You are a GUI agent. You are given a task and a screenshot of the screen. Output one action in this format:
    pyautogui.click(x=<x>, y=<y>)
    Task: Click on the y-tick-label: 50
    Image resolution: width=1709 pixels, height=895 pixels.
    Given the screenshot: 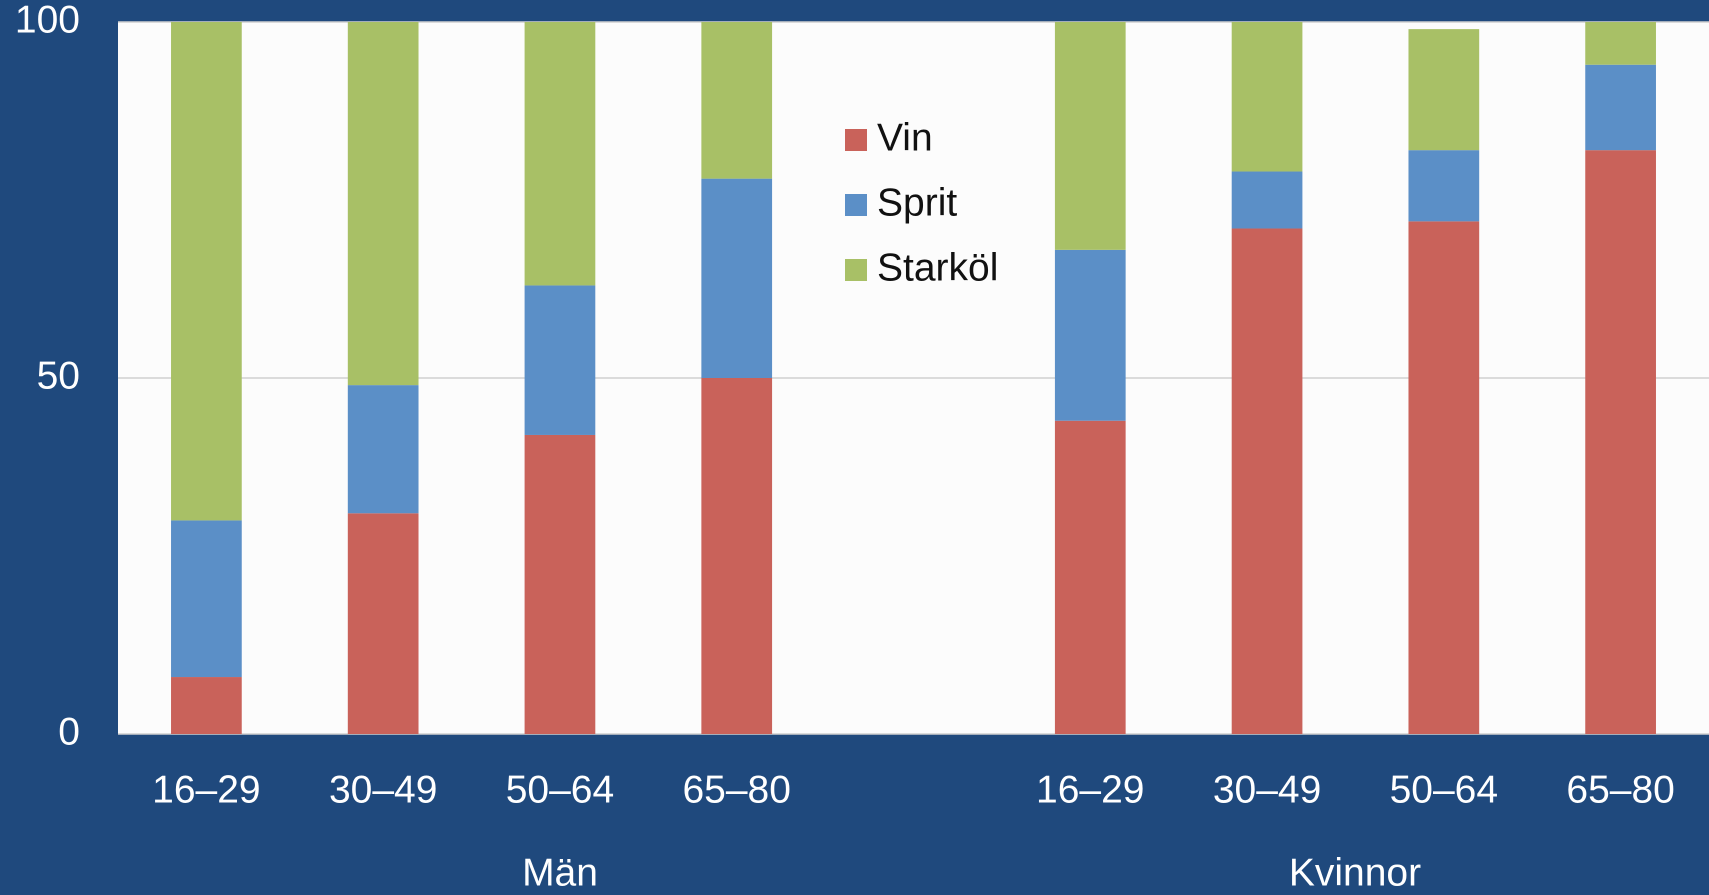 What is the action you would take?
    pyautogui.click(x=58, y=375)
    